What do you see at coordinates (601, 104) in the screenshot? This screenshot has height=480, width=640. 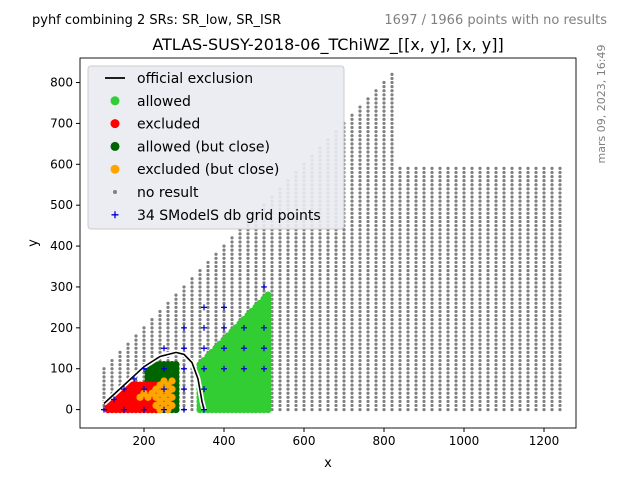 I see `timestamp: mars 09, 2023, 16:49` at bounding box center [601, 104].